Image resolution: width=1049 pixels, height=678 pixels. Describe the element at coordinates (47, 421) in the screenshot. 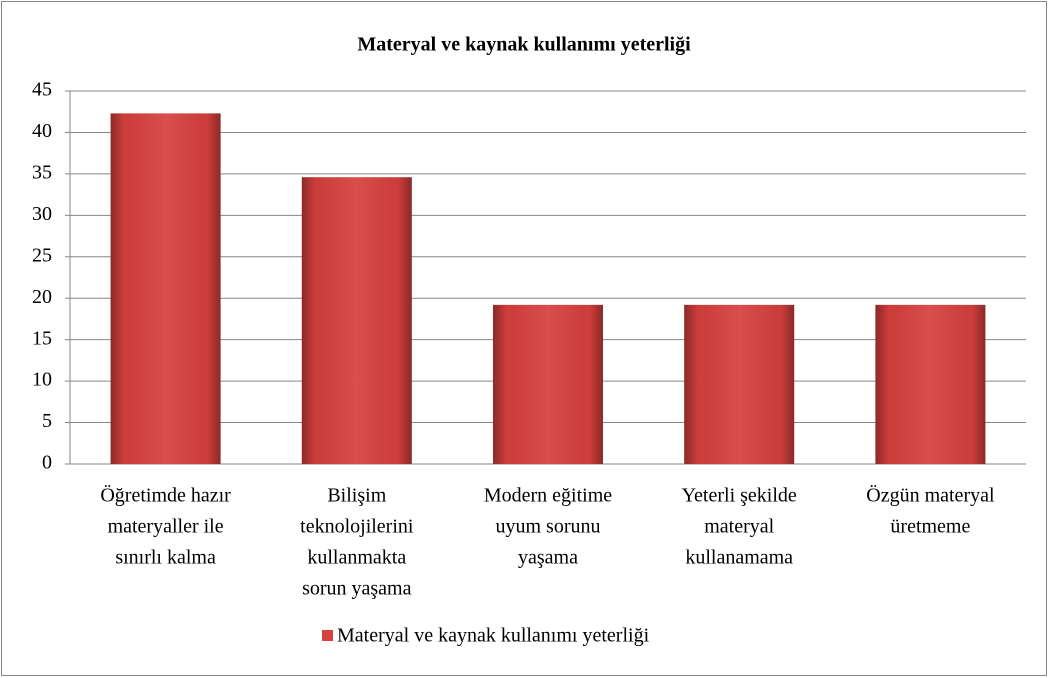

I see `y-tick-label: 5` at that location.